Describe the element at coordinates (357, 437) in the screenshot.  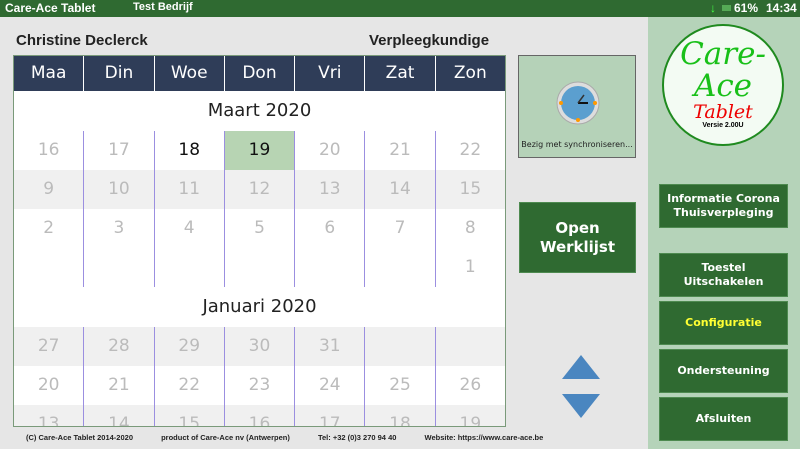
I see `footer-tel: Tel: +32 (0)3 270 94 40` at that location.